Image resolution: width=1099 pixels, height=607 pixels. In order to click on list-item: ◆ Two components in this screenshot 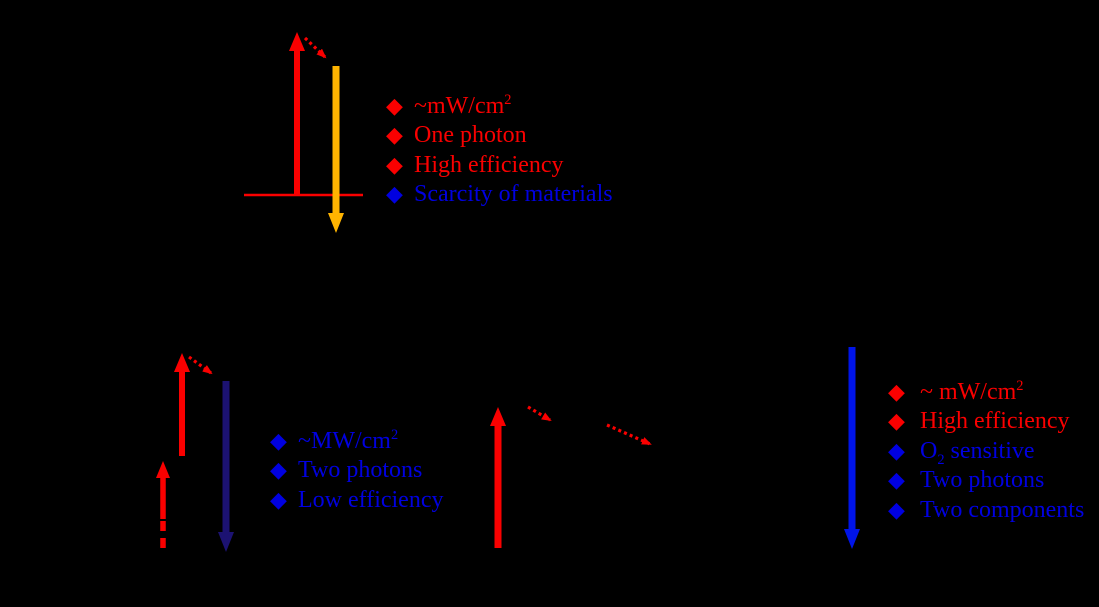, I will do `click(986, 509)`.